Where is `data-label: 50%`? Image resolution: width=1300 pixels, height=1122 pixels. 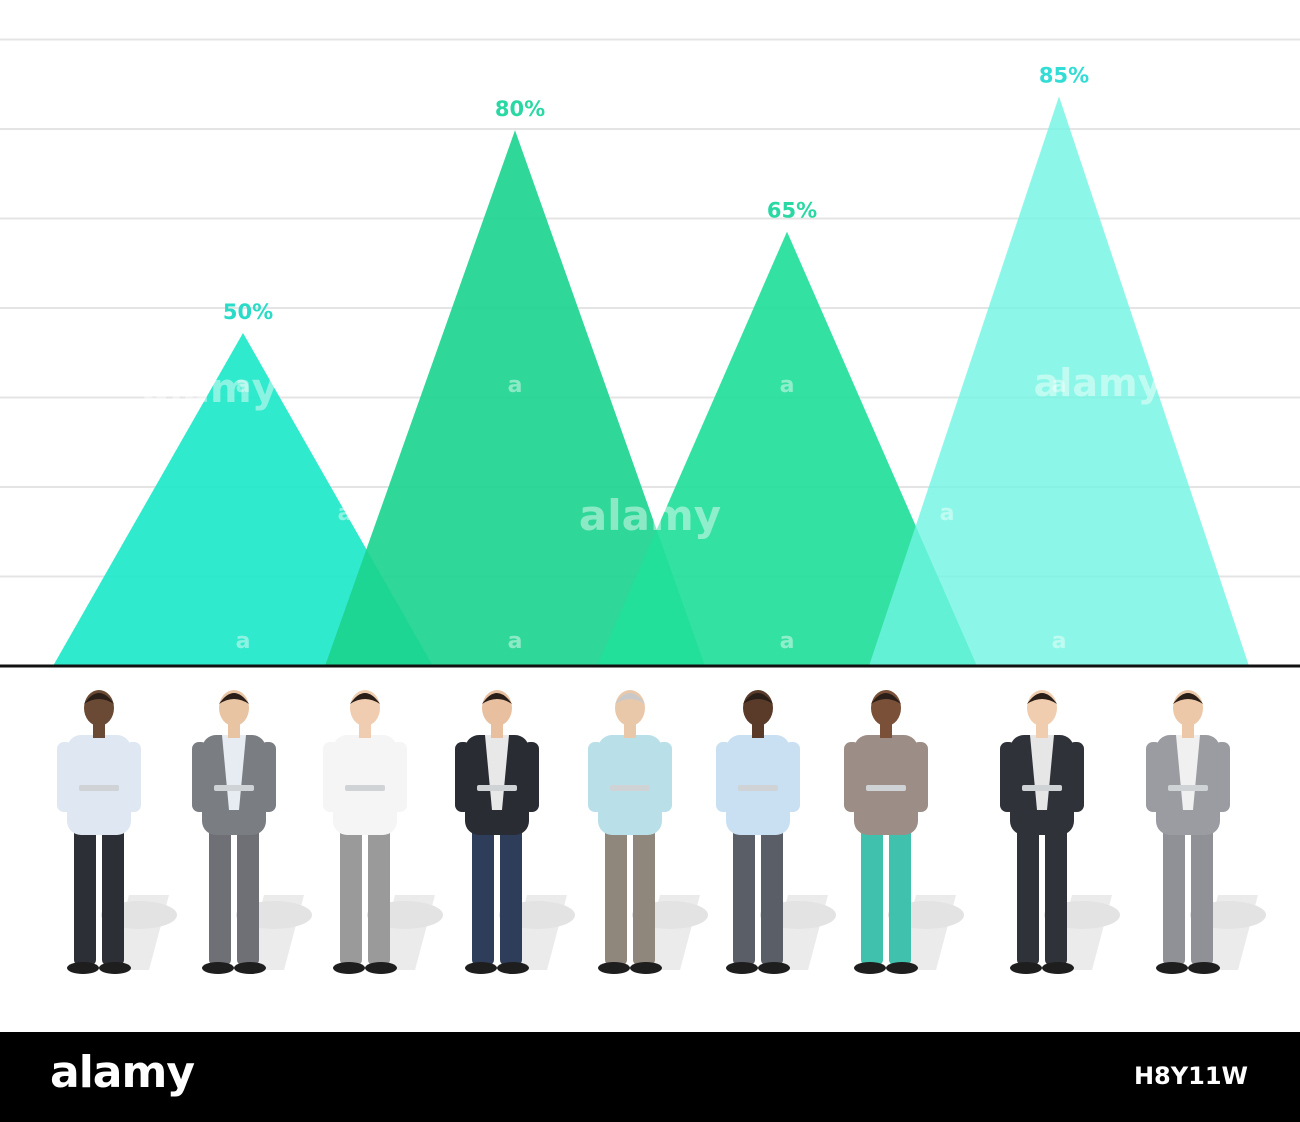 data-label: 50% is located at coordinates (248, 312).